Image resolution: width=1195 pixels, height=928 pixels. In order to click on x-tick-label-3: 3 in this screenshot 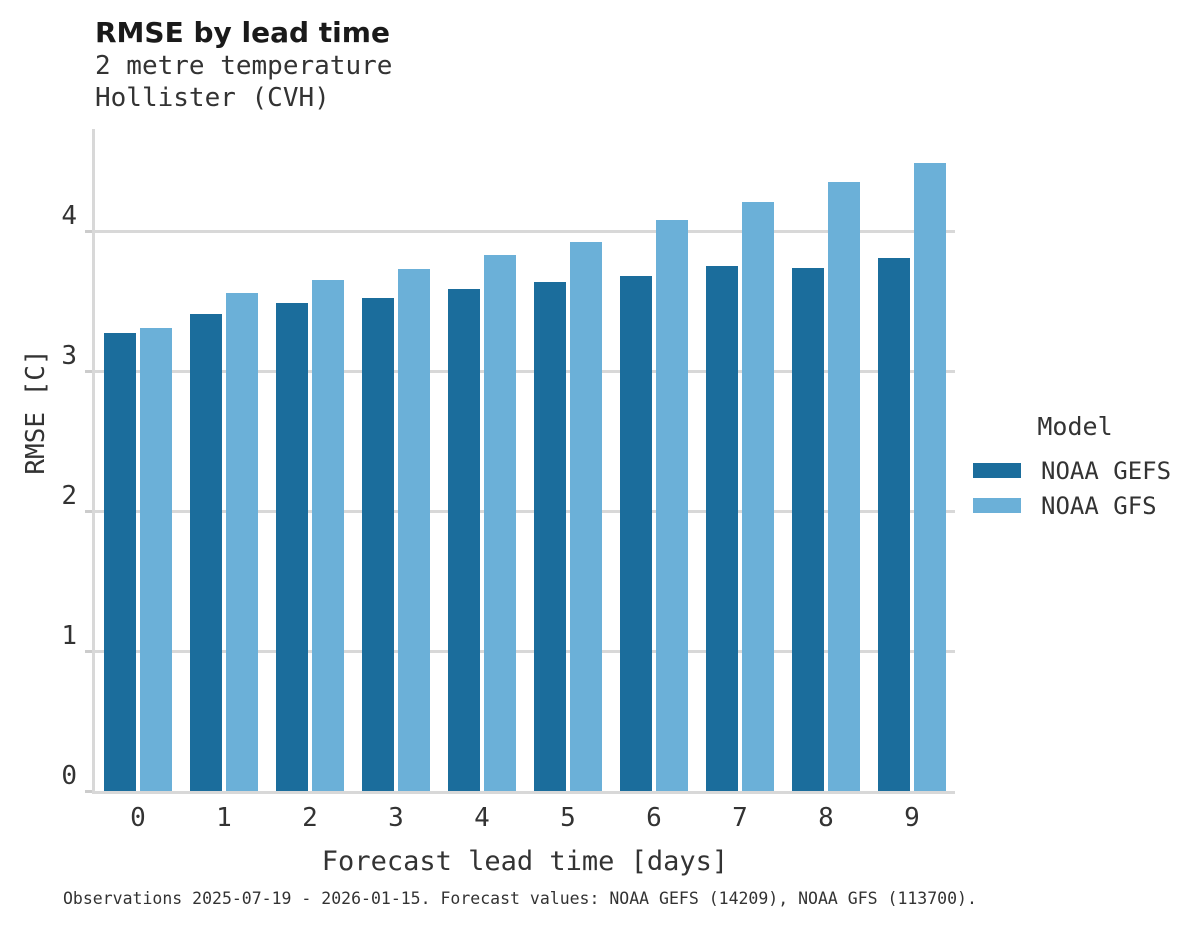, I will do `click(396, 818)`.